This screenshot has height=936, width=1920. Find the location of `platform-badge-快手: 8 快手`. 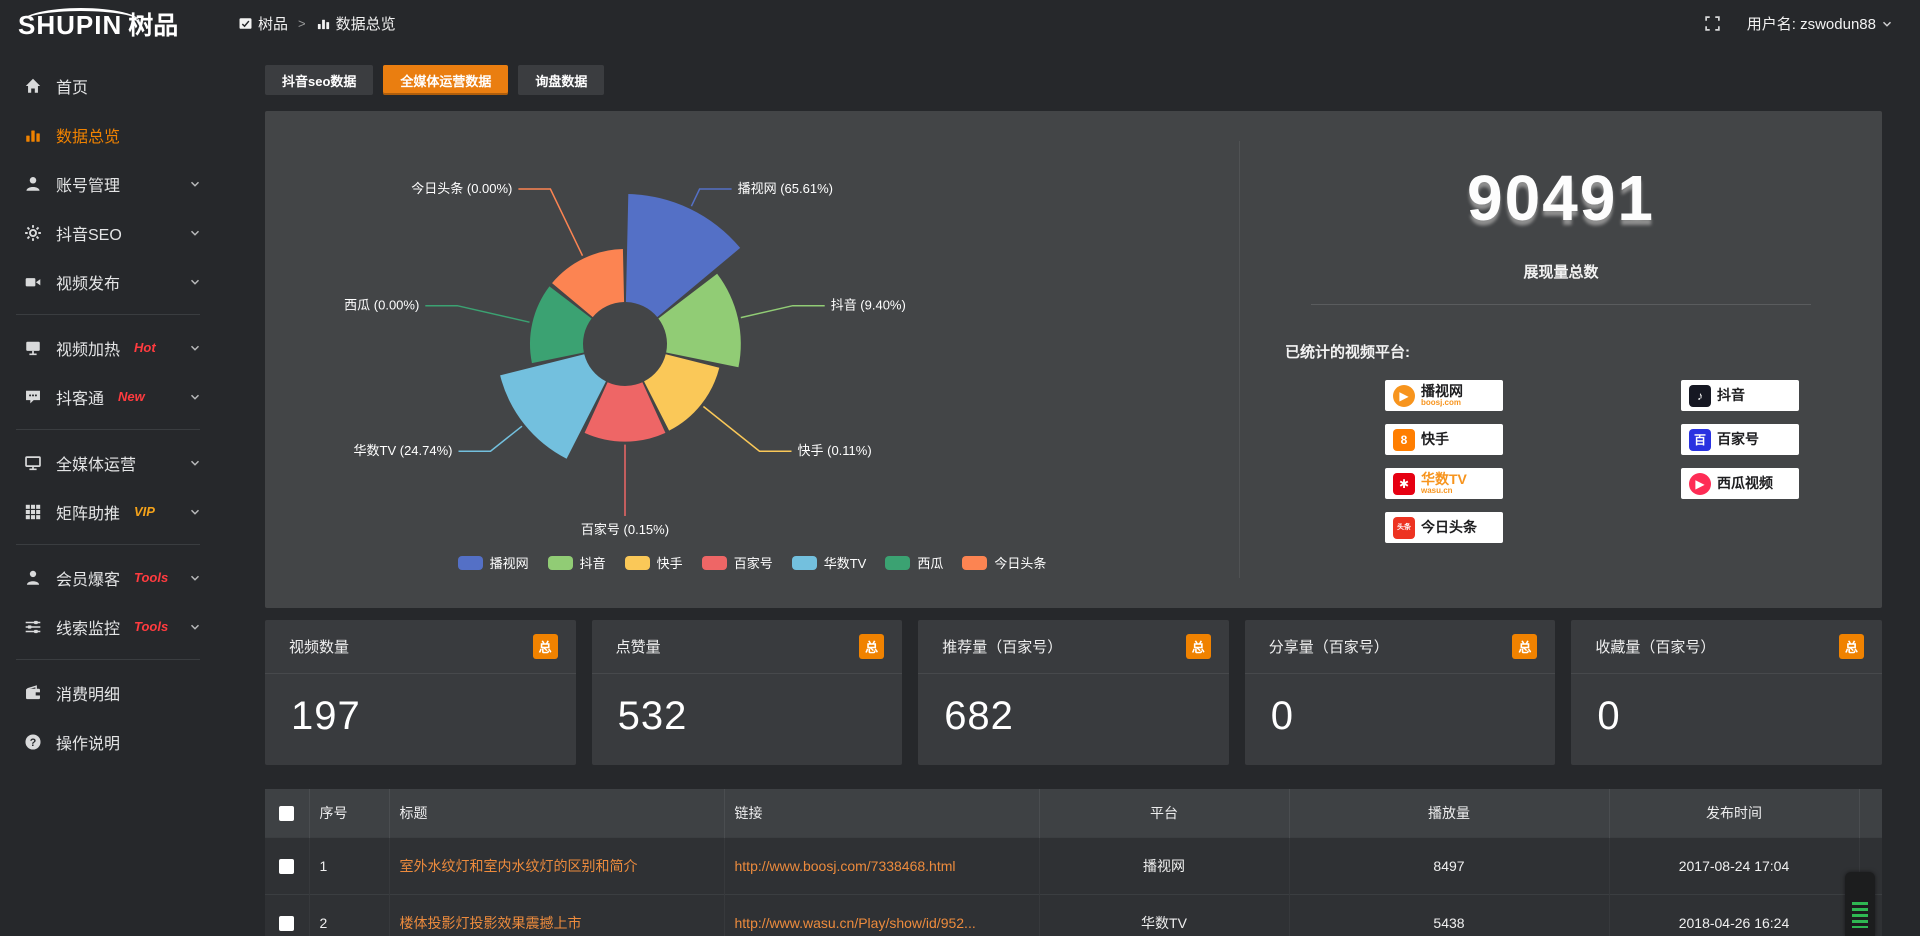

platform-badge-快手: 8 快手 is located at coordinates (1444, 439).